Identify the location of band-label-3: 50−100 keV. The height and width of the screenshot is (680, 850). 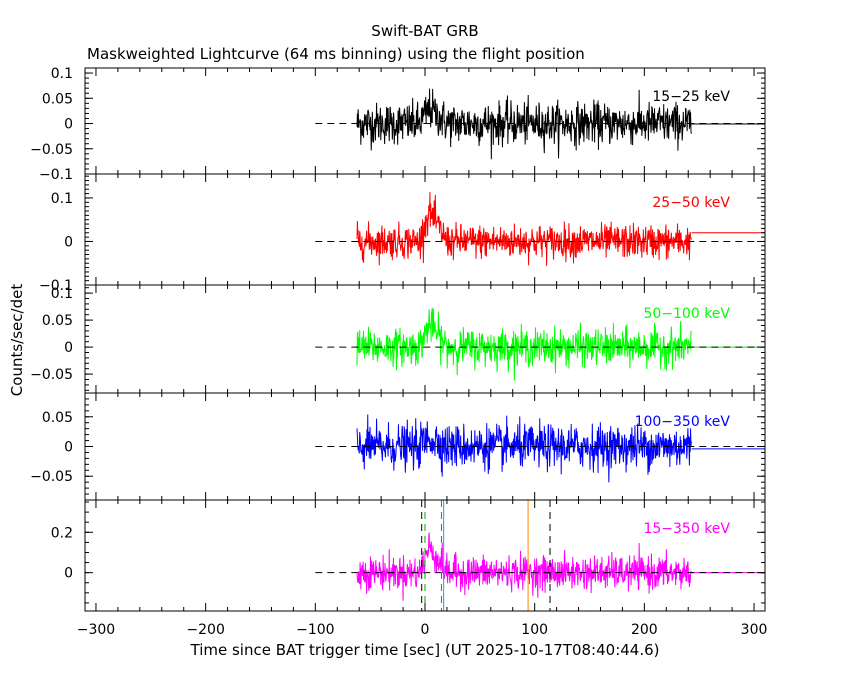
(686, 314).